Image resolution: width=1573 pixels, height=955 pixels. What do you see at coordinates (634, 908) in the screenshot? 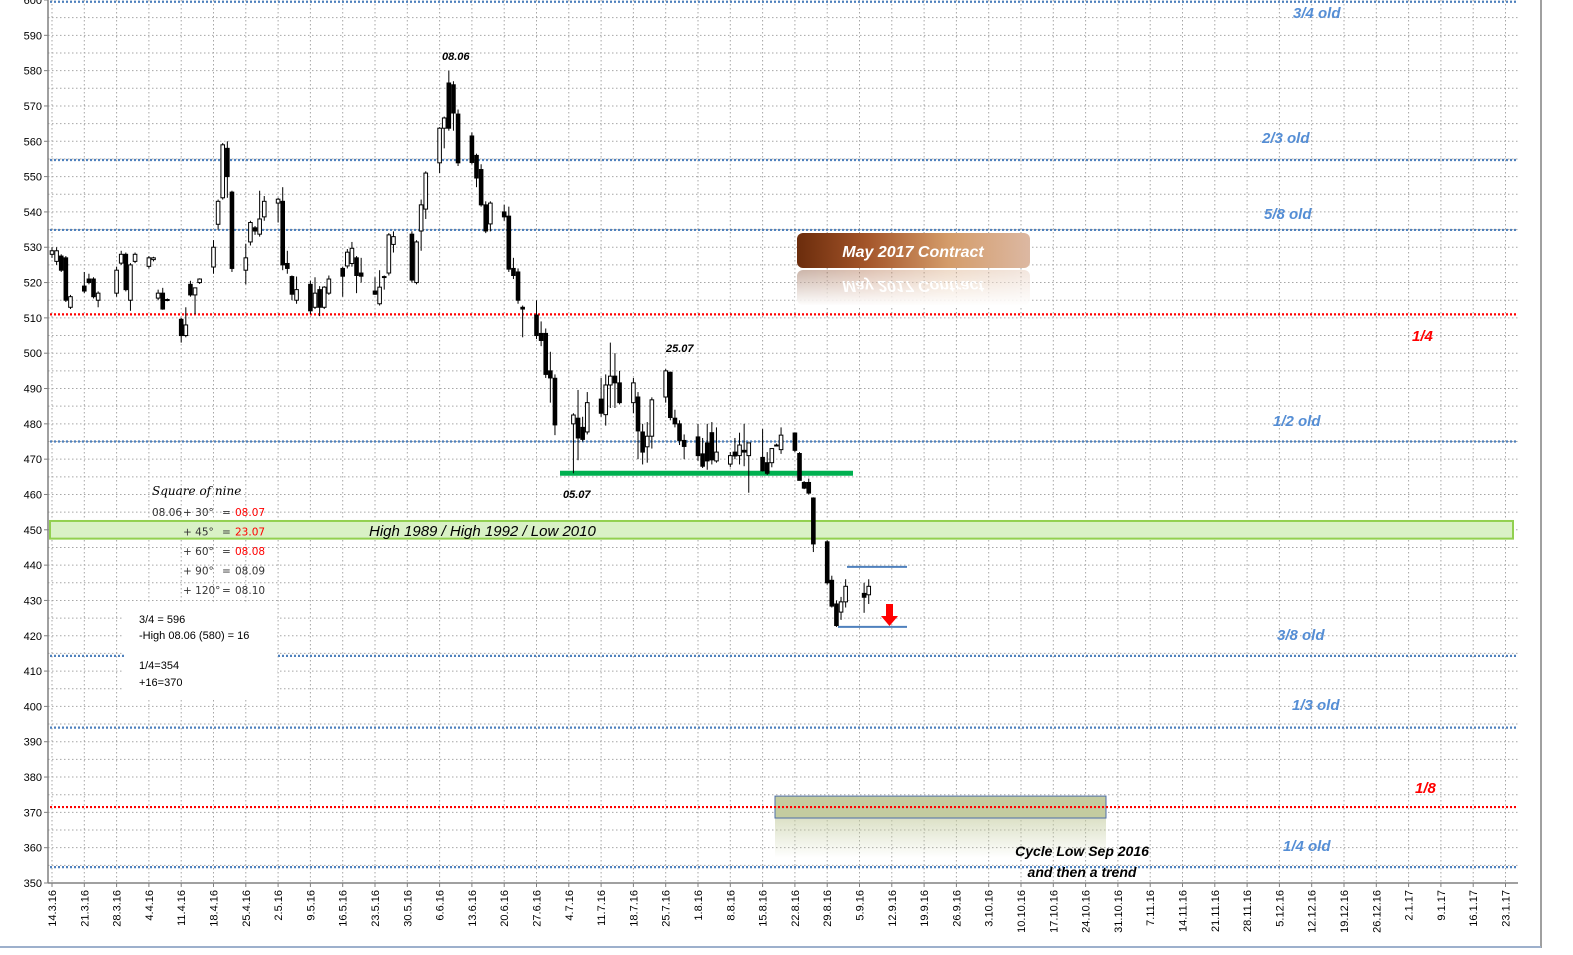
I see `x-tick-label: 18.7.16` at bounding box center [634, 908].